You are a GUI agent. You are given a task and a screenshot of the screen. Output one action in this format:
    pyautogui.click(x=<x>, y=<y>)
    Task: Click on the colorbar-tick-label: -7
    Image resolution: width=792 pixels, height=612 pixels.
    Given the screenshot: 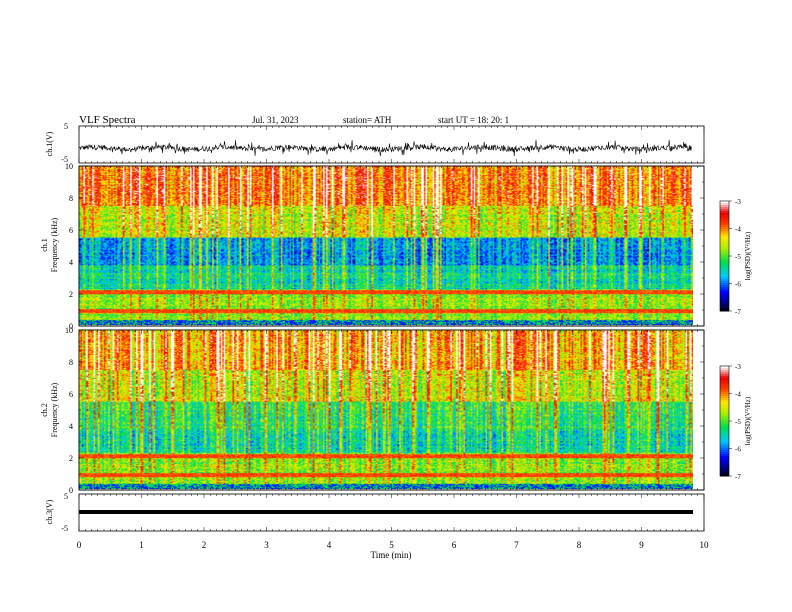 What is the action you would take?
    pyautogui.click(x=738, y=312)
    